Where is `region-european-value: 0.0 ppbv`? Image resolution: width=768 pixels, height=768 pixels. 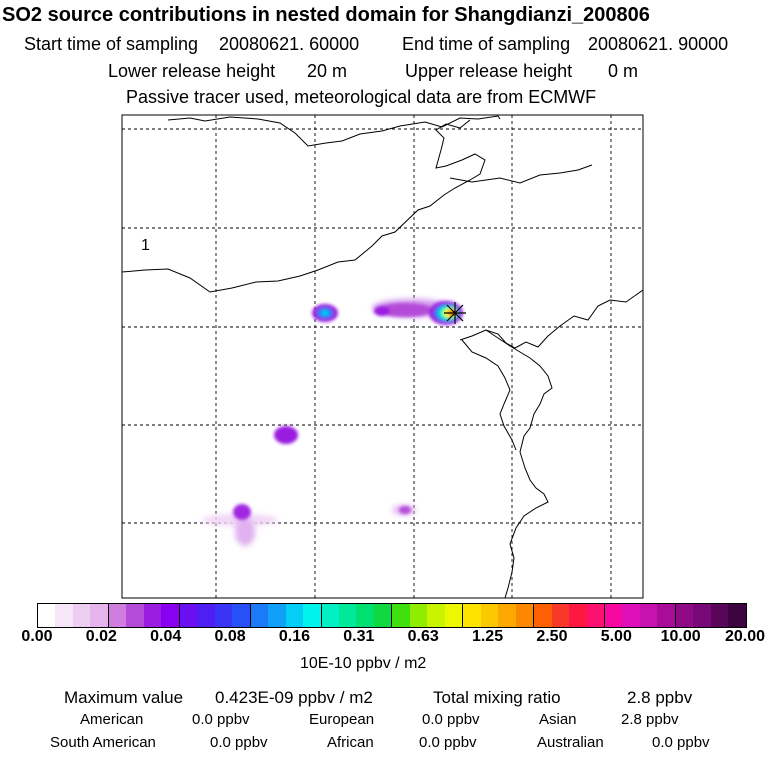
region-european-value: 0.0 ppbv is located at coordinates (451, 719).